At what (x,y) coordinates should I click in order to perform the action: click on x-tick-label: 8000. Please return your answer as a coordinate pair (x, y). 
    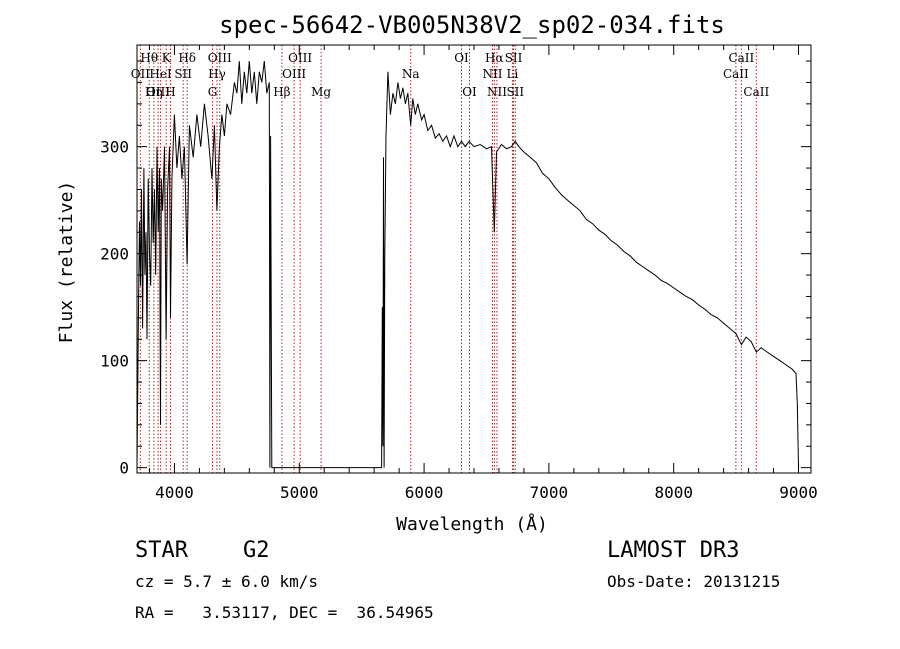
    Looking at the image, I should click on (673, 492).